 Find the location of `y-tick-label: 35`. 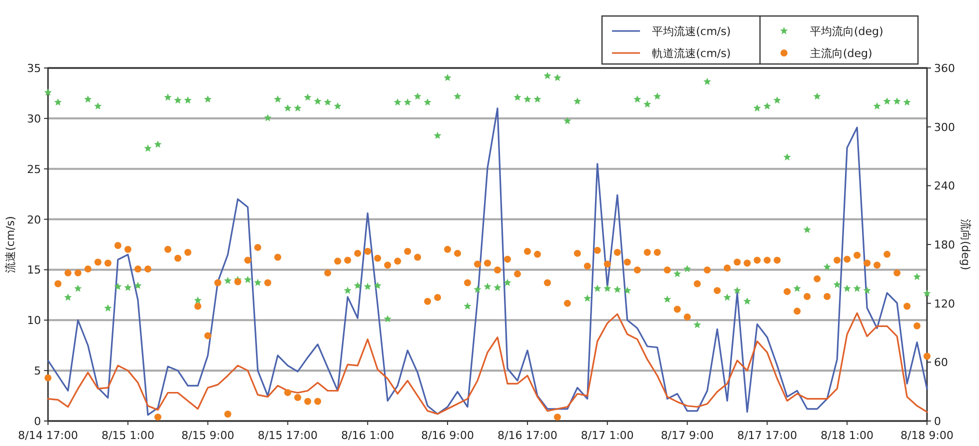

y-tick-label: 35 is located at coordinates (34, 68).